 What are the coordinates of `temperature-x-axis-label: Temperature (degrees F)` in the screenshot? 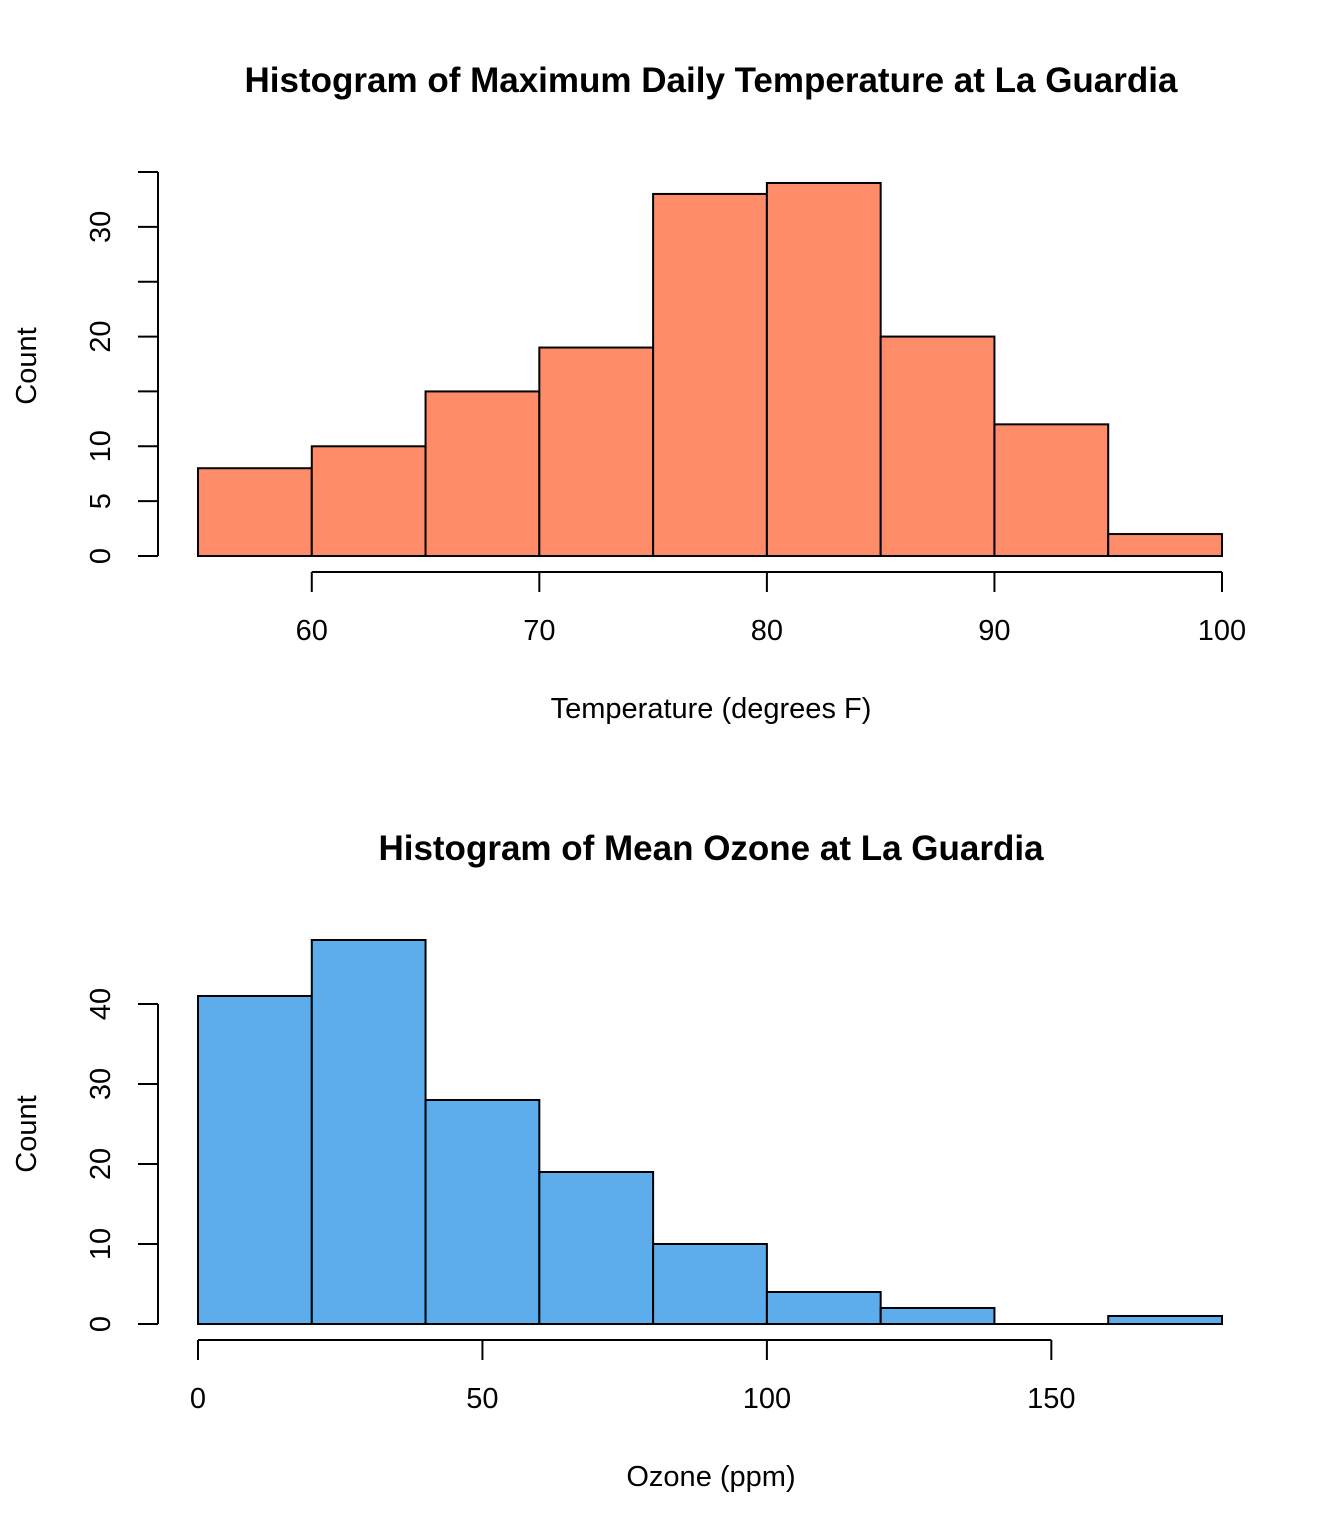 It's located at (711, 709).